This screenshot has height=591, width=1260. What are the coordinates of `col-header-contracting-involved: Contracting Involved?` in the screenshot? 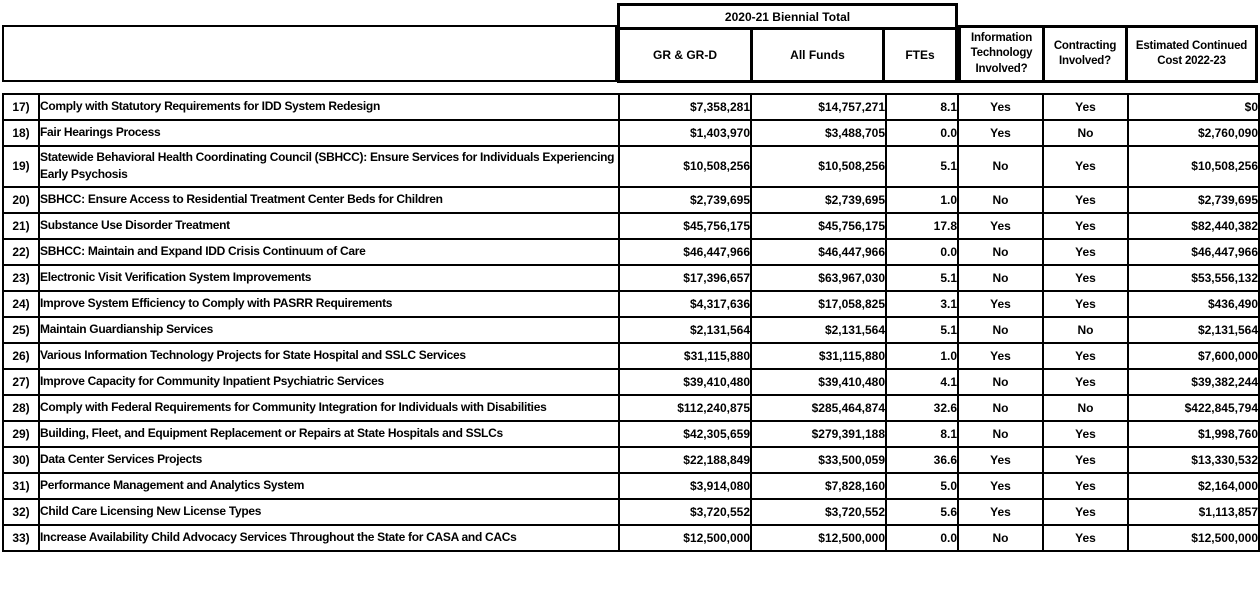 It's located at (1083, 54).